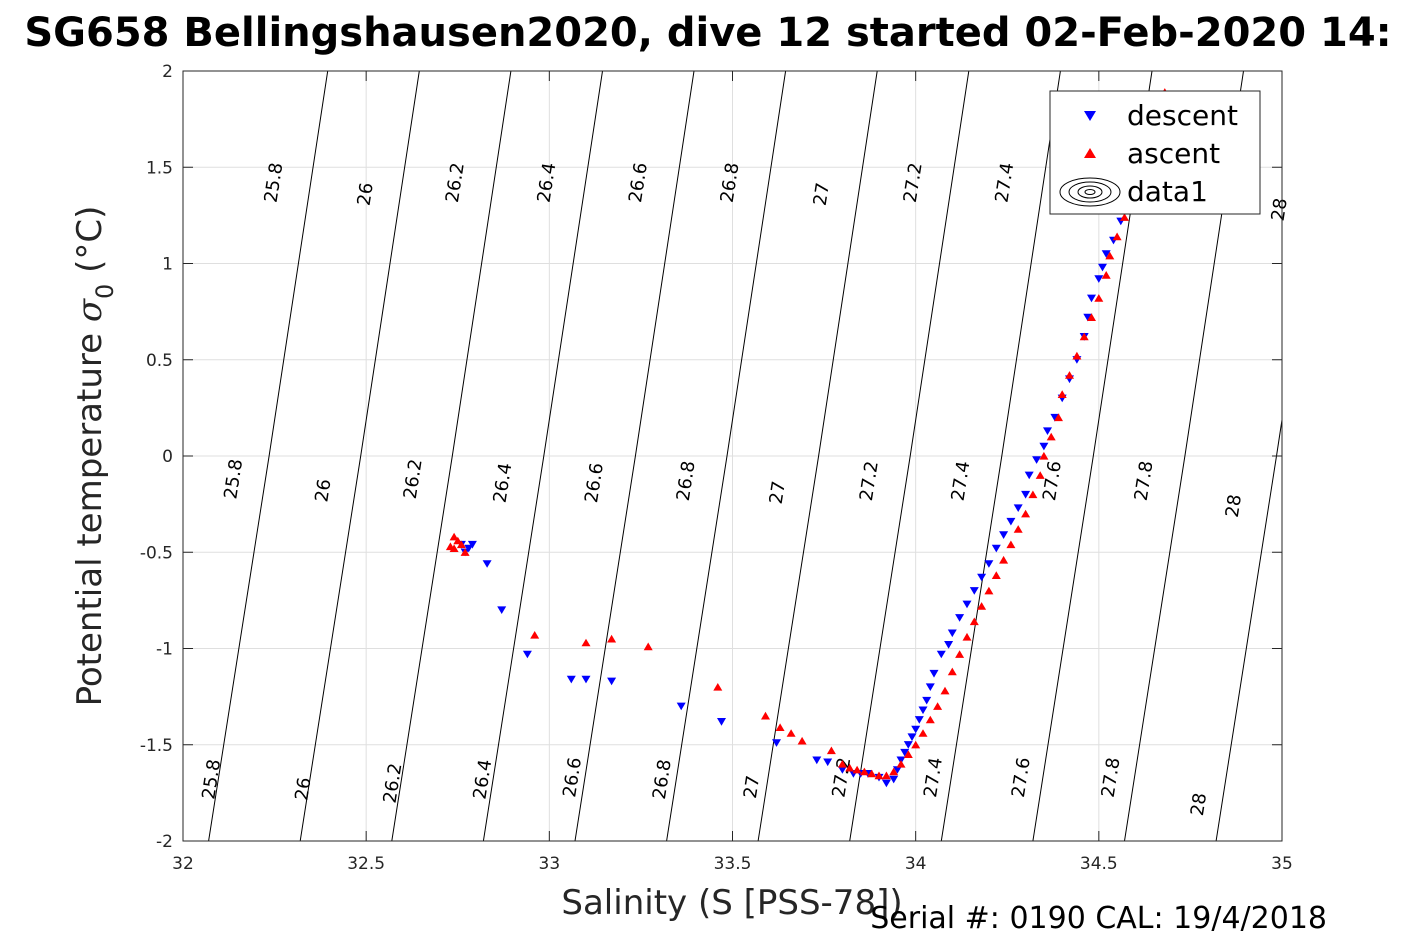 The width and height of the screenshot is (1417, 945). What do you see at coordinates (1098, 918) in the screenshot?
I see `serial-cal-footer: Serial #: 0190 CAL: 19/4/2018` at bounding box center [1098, 918].